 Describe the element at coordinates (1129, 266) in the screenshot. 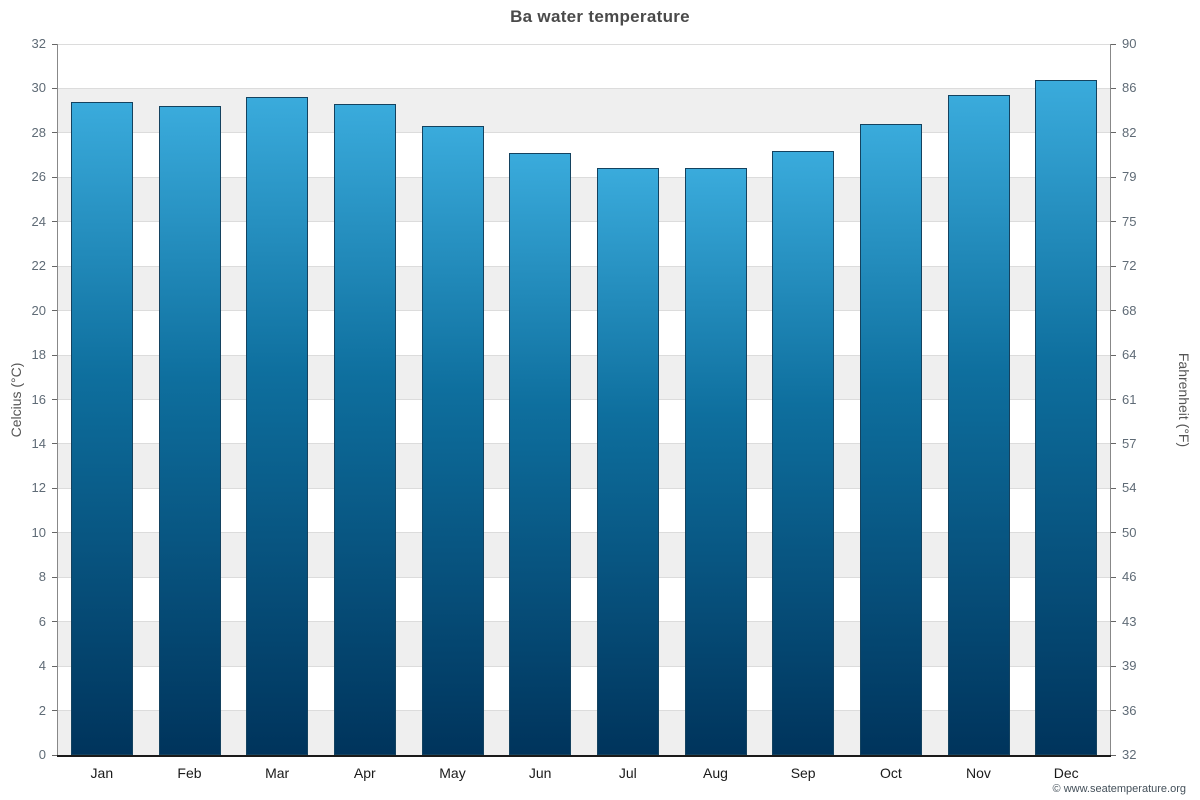

I see `y-tick-label-fahrenheit: 72` at that location.